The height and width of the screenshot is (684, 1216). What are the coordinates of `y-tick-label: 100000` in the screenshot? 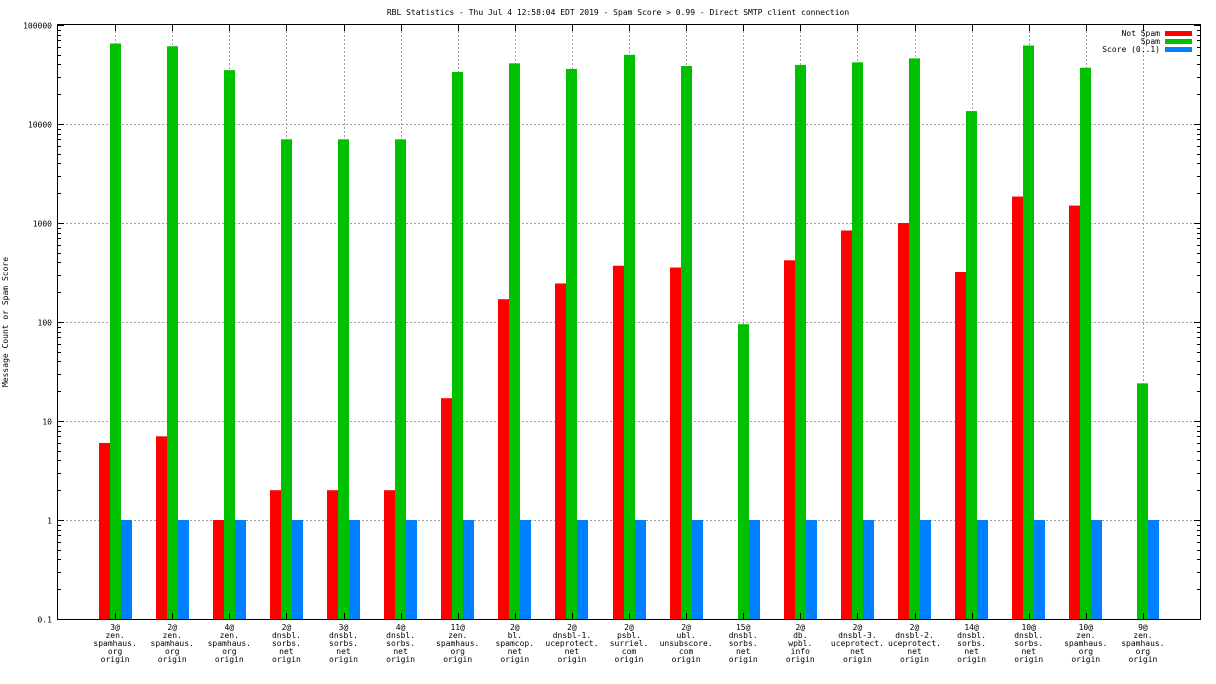 It's located at (37, 26).